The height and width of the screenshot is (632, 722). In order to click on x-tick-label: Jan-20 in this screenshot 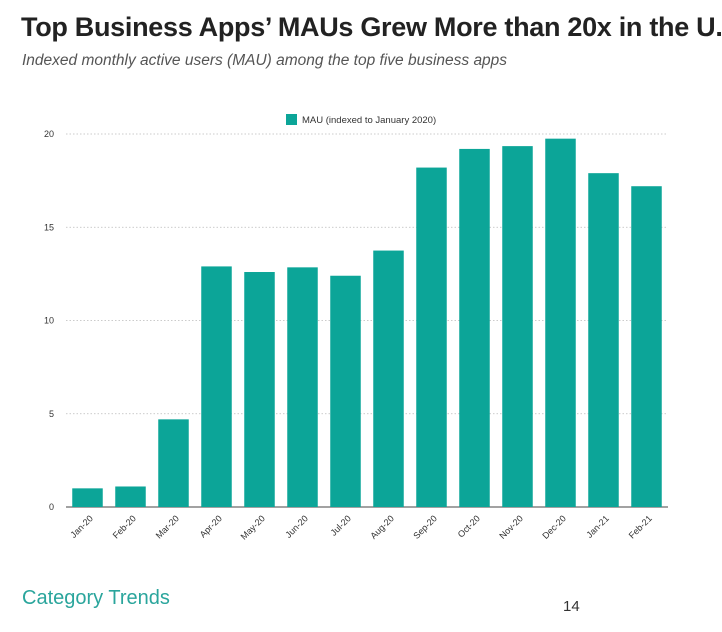, I will do `click(81, 526)`.